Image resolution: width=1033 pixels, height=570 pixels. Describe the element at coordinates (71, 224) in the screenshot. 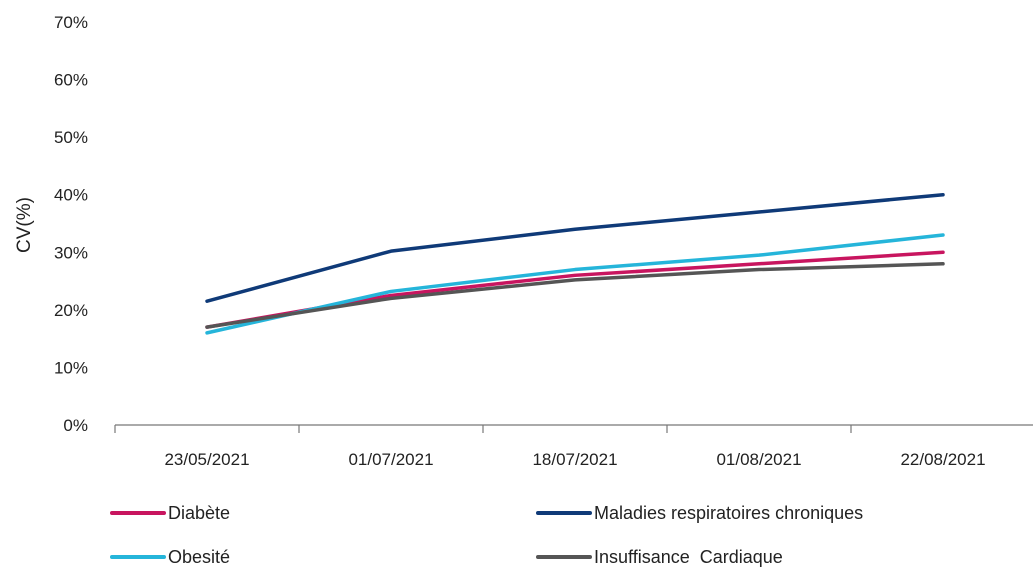

I see `y-tick-labels: 0% 10% 20% 30% 40% 50% 60% 70%` at that location.